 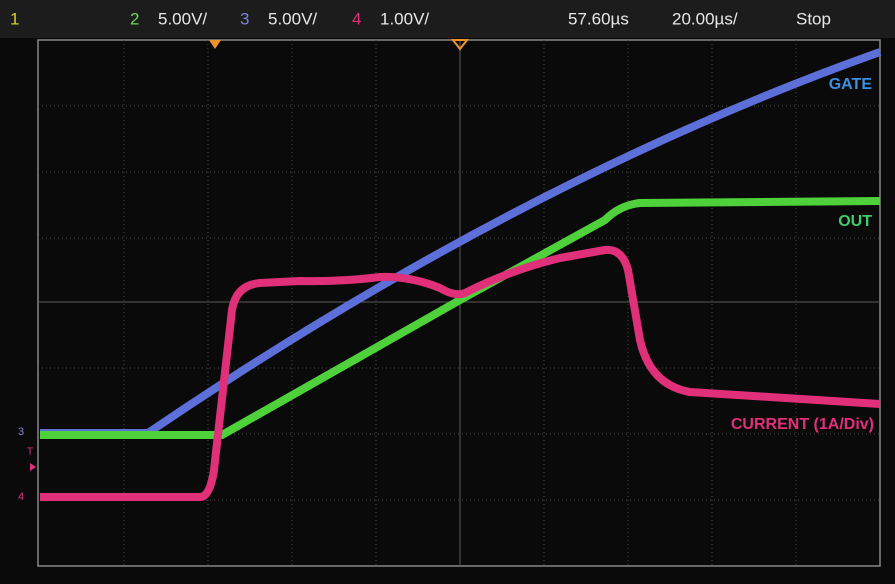 What do you see at coordinates (21, 497) in the screenshot?
I see `ch4-ground-marker: 4` at bounding box center [21, 497].